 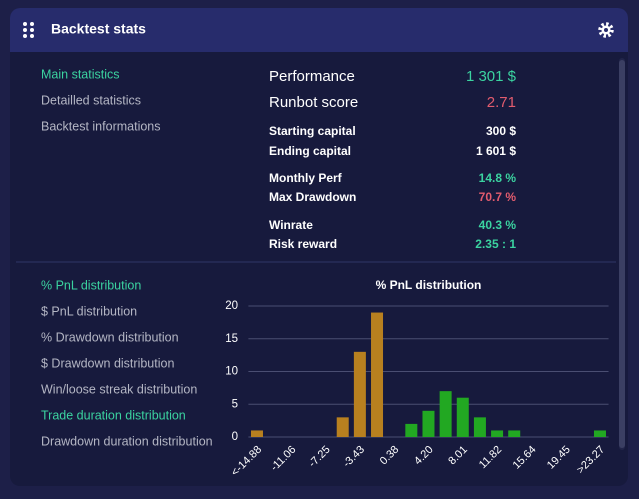 I want to click on y-tick-label: 5, so click(x=235, y=404).